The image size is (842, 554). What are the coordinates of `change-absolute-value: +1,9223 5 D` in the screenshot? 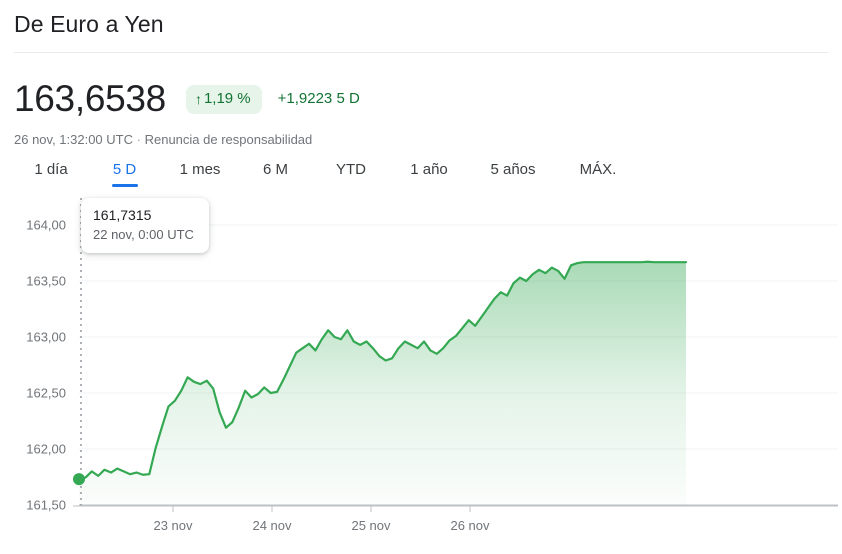 It's located at (318, 98).